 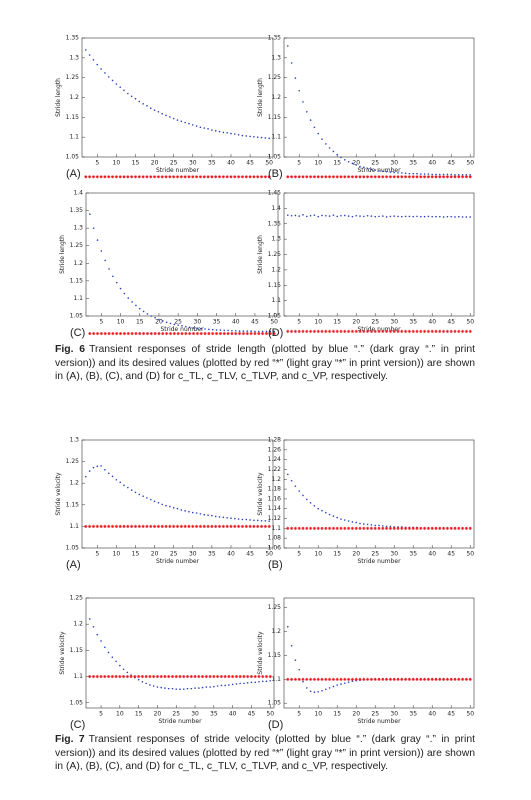 What do you see at coordinates (255, 322) in the screenshot?
I see `x-tick-label: 45` at bounding box center [255, 322].